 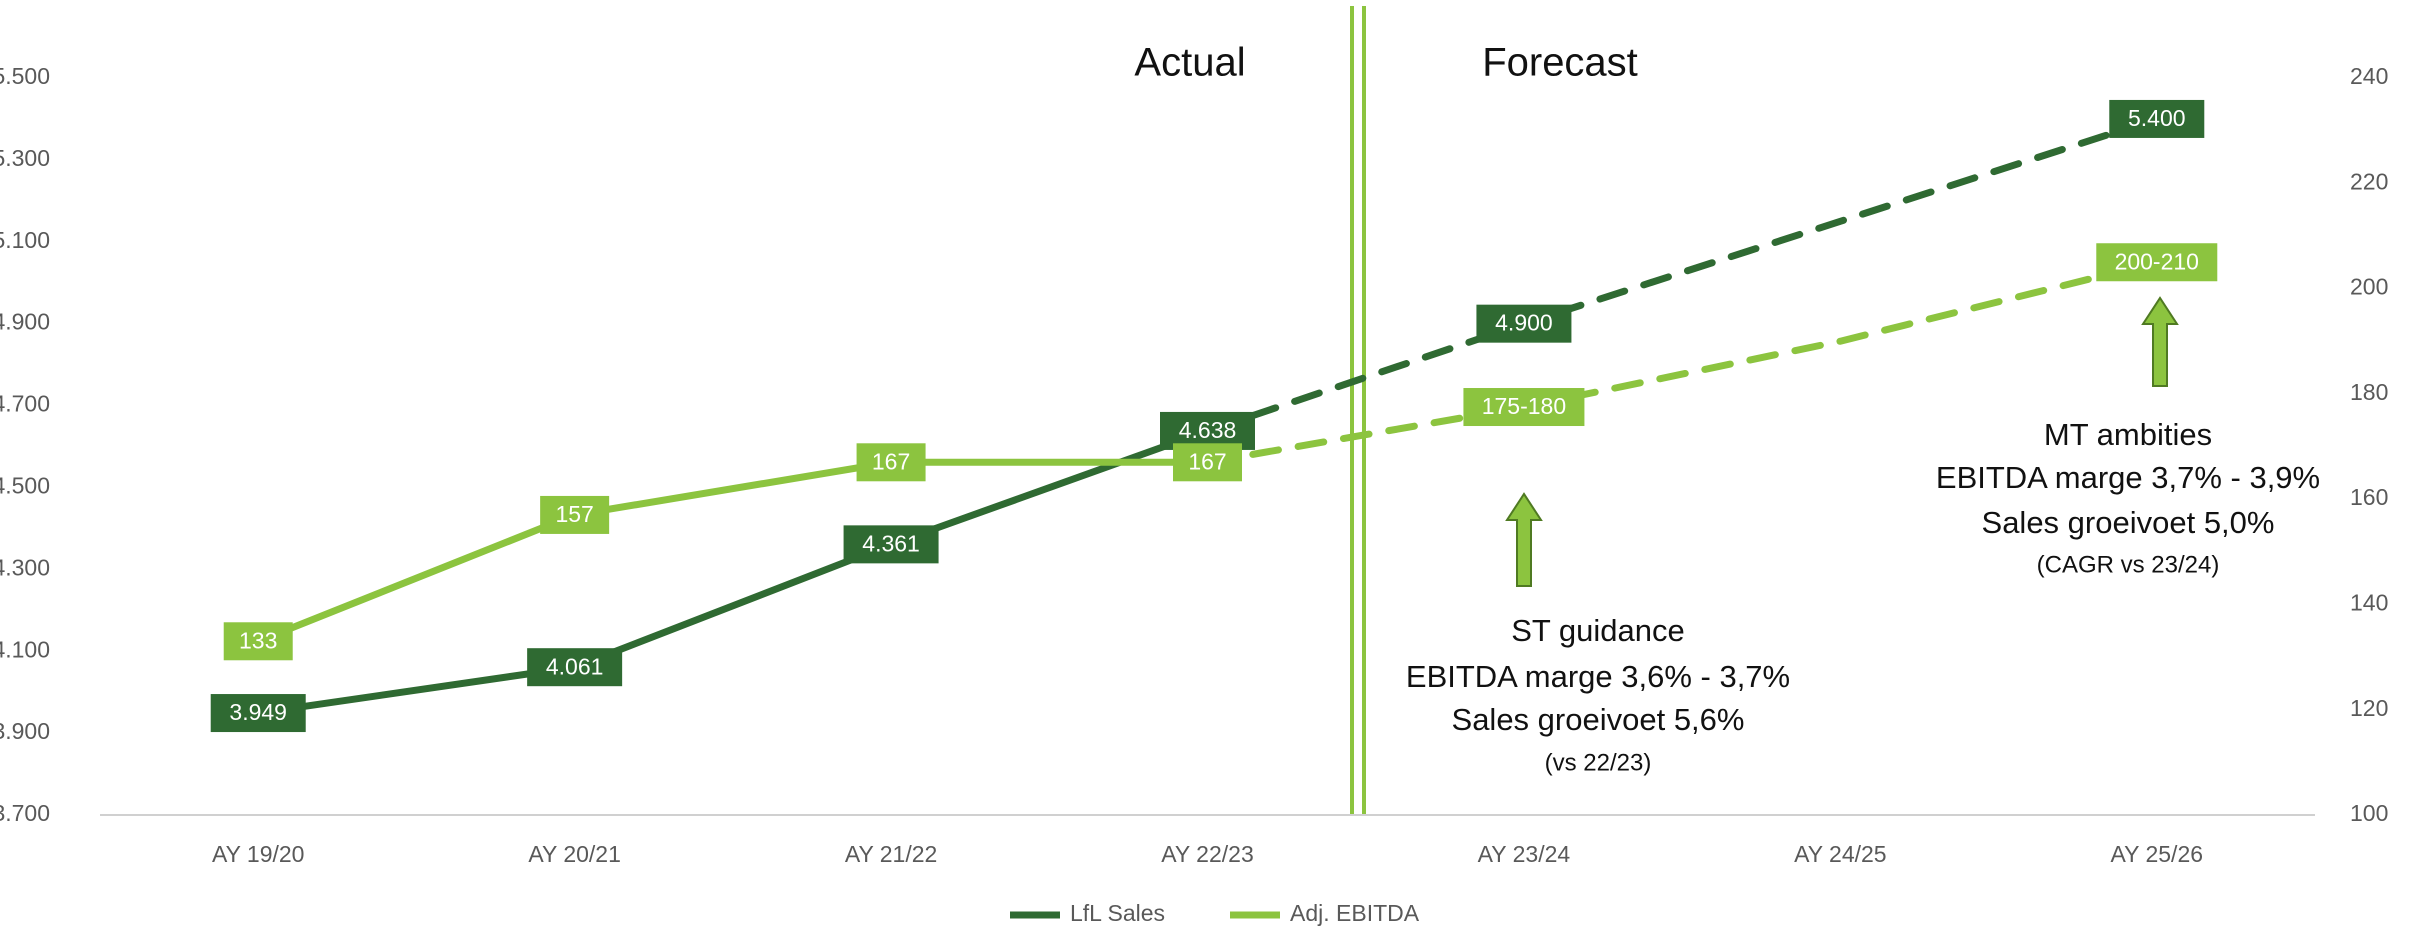 I want to click on data-label: 4.900, so click(x=1524, y=323).